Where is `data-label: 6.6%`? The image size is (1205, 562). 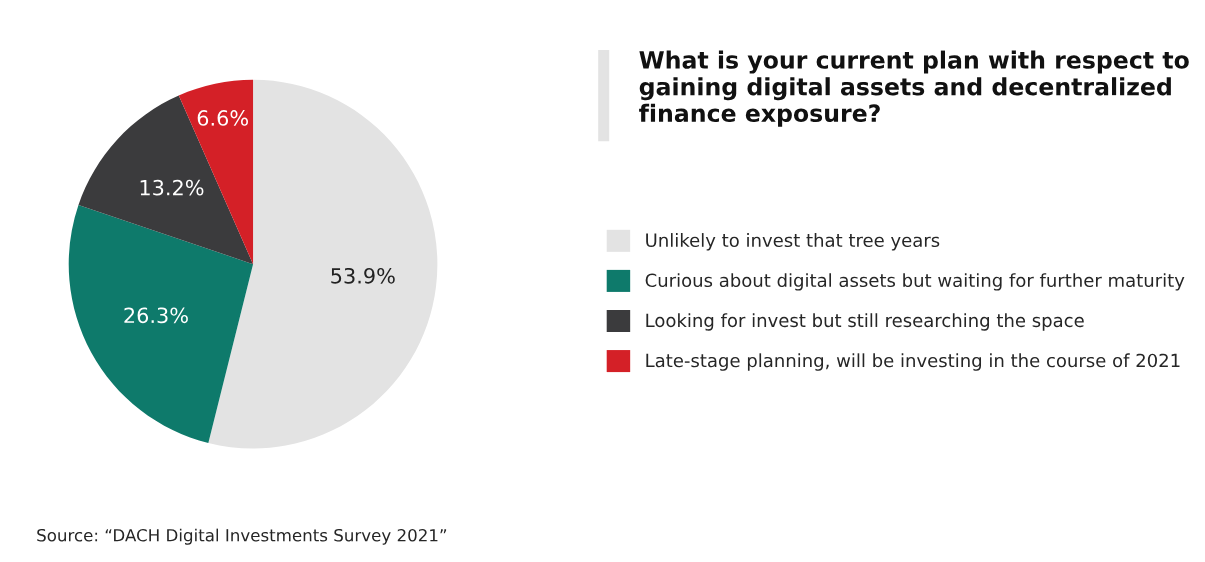 data-label: 6.6% is located at coordinates (223, 118).